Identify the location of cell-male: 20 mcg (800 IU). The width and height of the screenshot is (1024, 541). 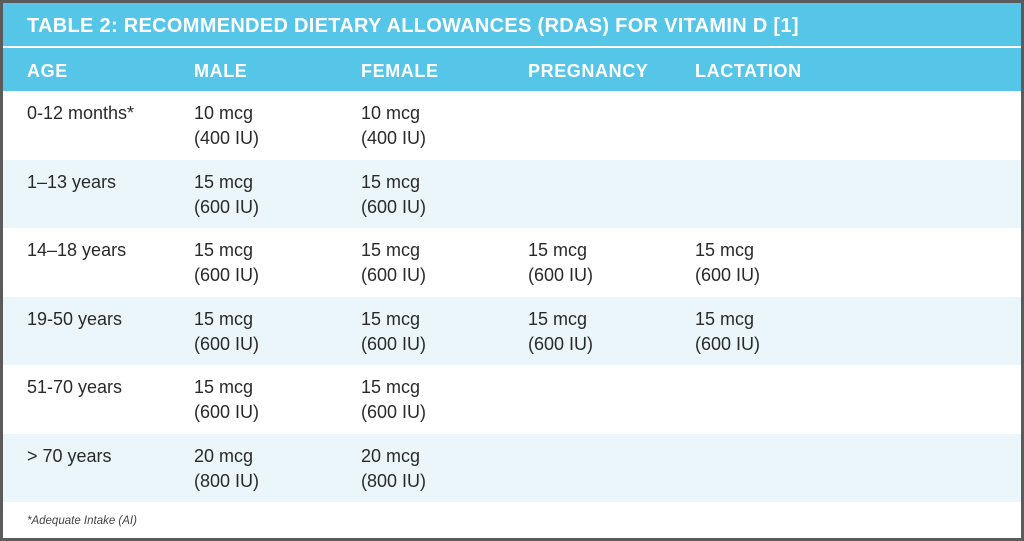
(226, 469).